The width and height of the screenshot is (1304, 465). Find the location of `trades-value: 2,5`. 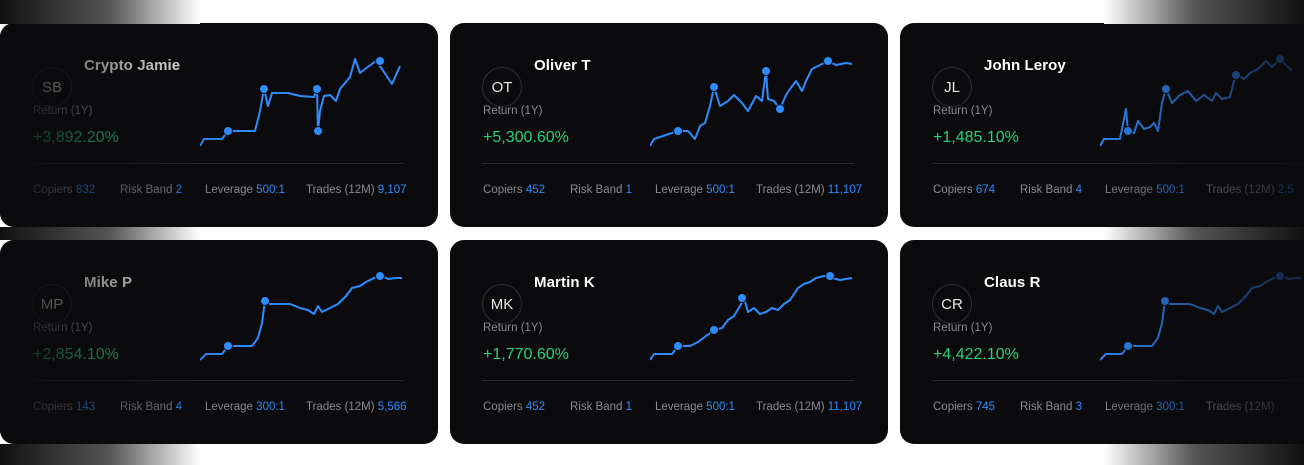

trades-value: 2,5 is located at coordinates (1285, 190).